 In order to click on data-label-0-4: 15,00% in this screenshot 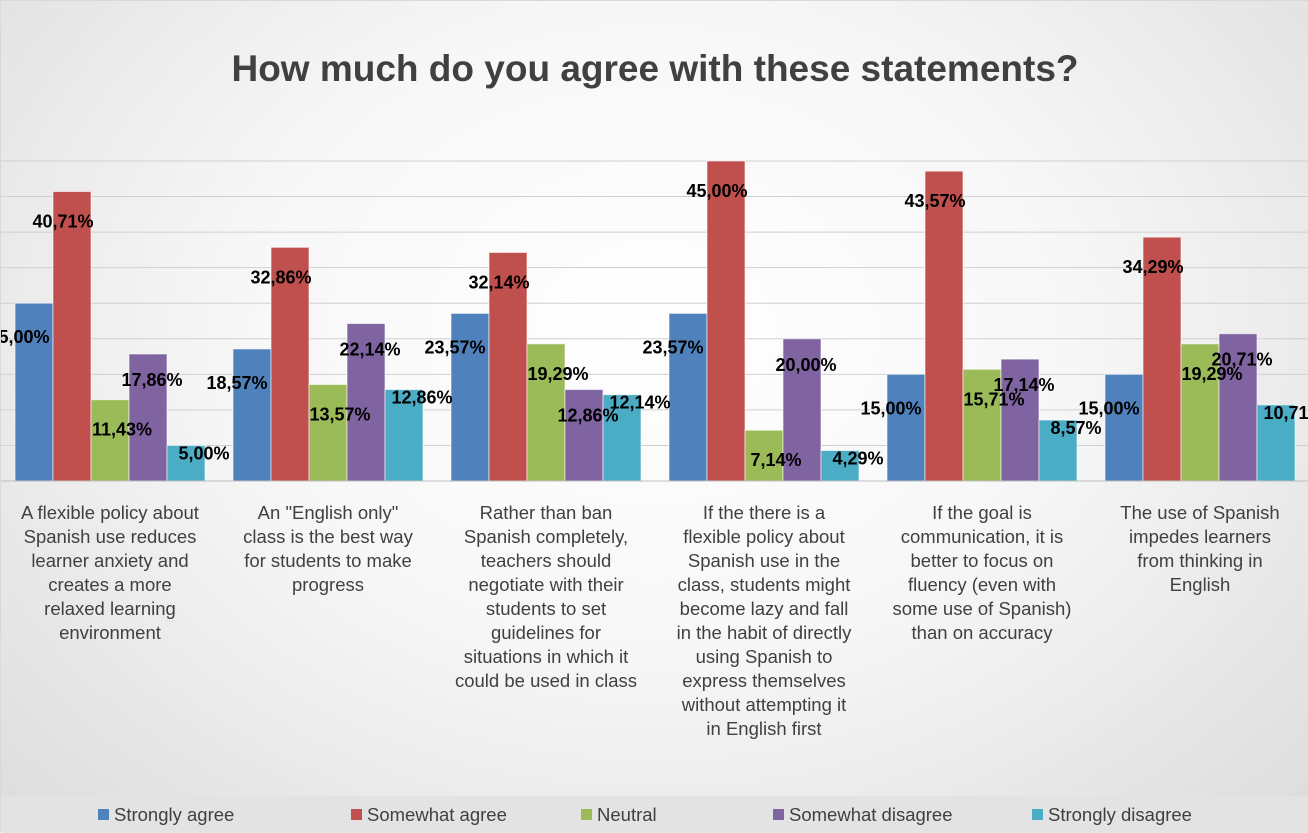, I will do `click(890, 408)`.